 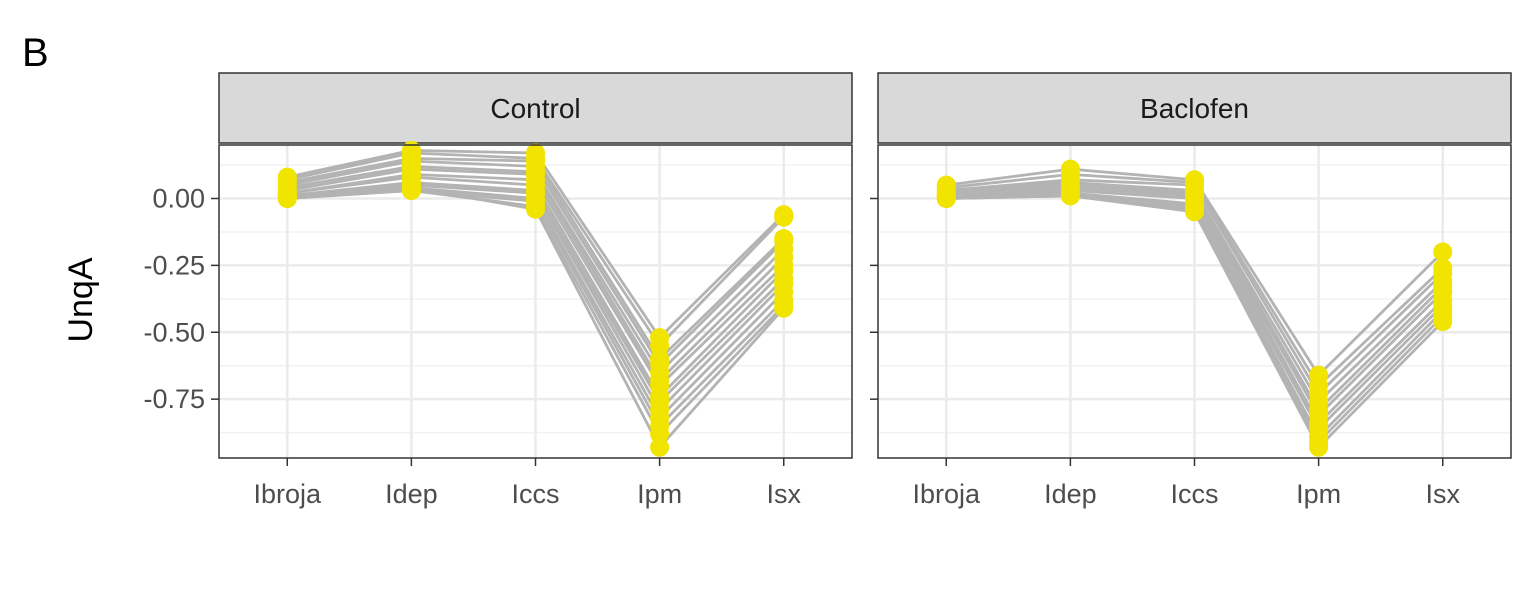 I want to click on facet-strip-label: Control, so click(x=535, y=108).